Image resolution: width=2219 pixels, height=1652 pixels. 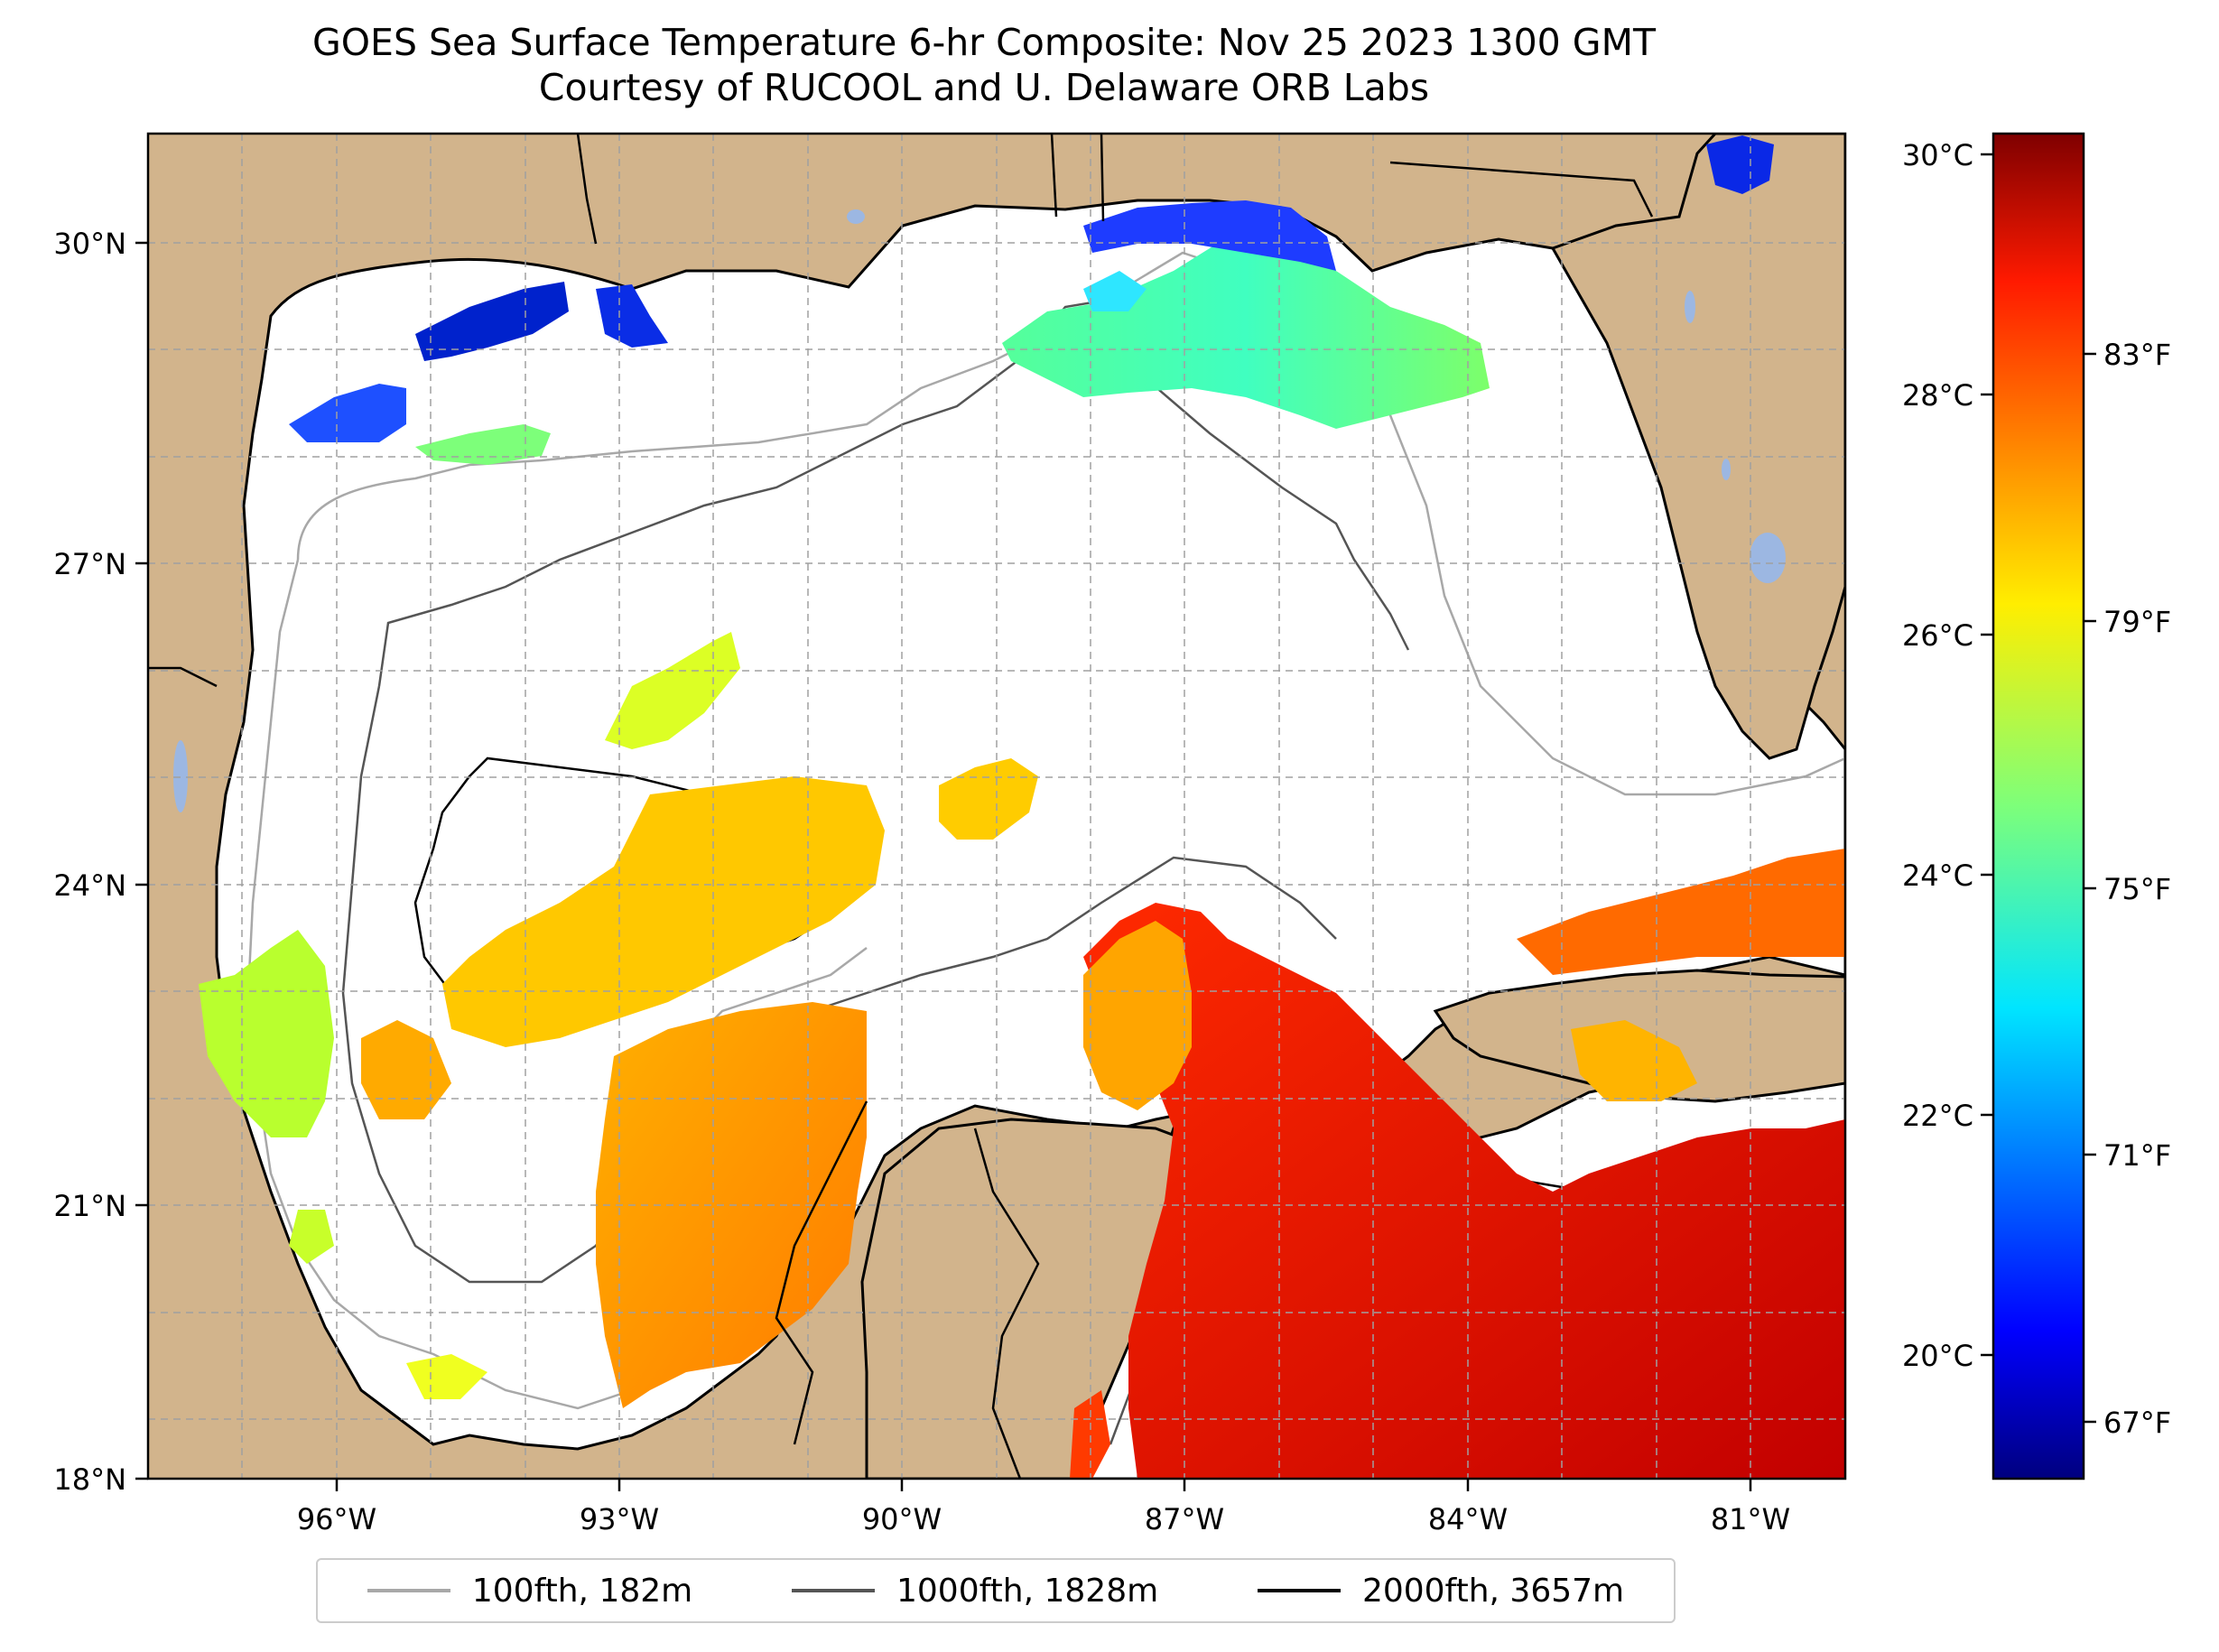 What do you see at coordinates (1987, 755) in the screenshot?
I see `colorbar-celsius-ticks` at bounding box center [1987, 755].